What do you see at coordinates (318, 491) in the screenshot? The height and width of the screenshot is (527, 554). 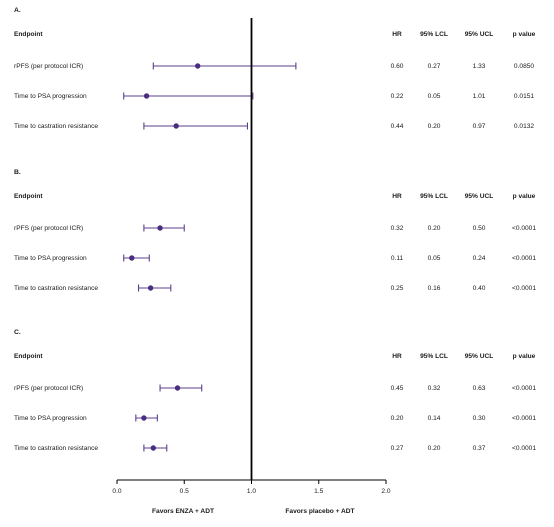 I see `x-tick-label: 1.5` at bounding box center [318, 491].